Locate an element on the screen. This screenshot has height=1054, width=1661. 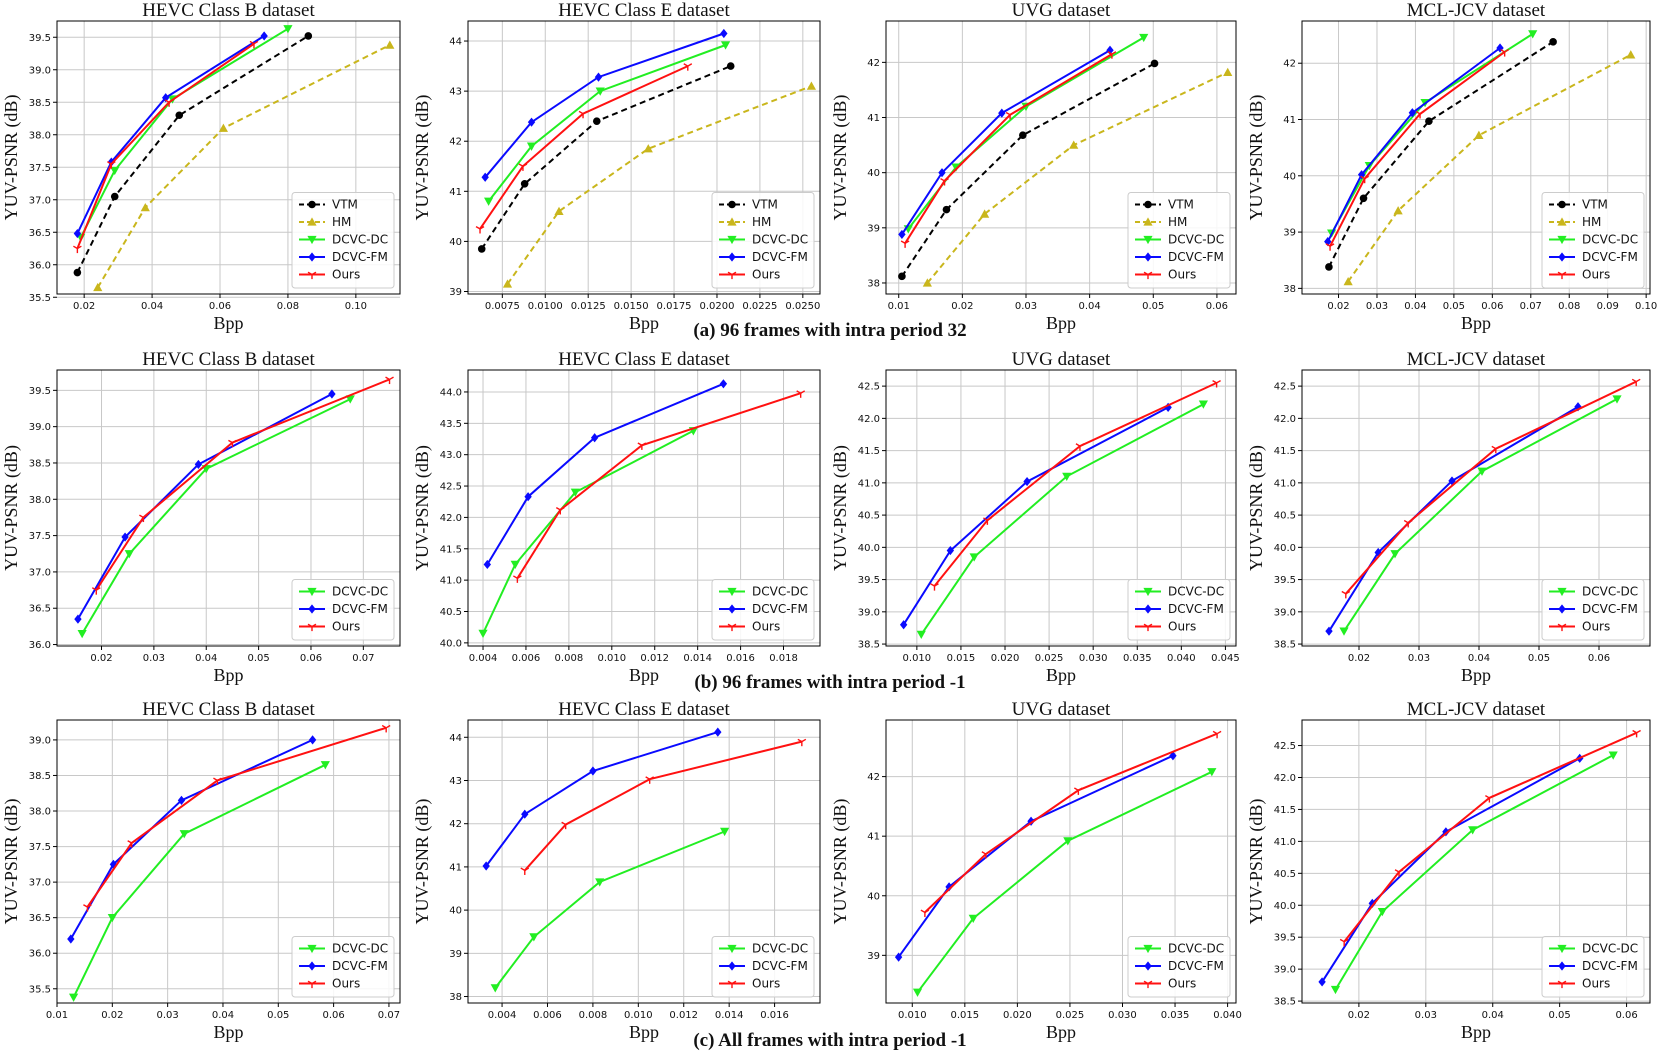
legend-box is located at coordinates (1179, 967).